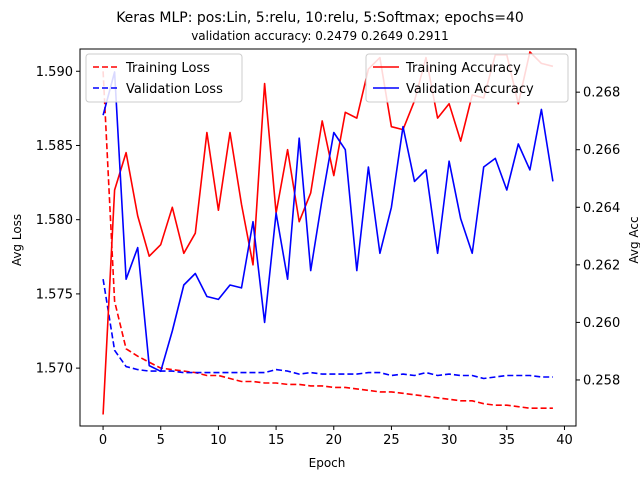  Describe the element at coordinates (564, 440) in the screenshot. I see `x-tick-label: 40` at that location.